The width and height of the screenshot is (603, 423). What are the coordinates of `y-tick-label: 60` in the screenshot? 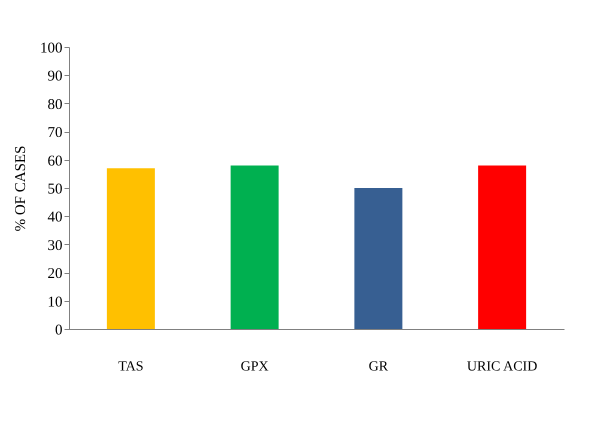 It's located at (55, 161).